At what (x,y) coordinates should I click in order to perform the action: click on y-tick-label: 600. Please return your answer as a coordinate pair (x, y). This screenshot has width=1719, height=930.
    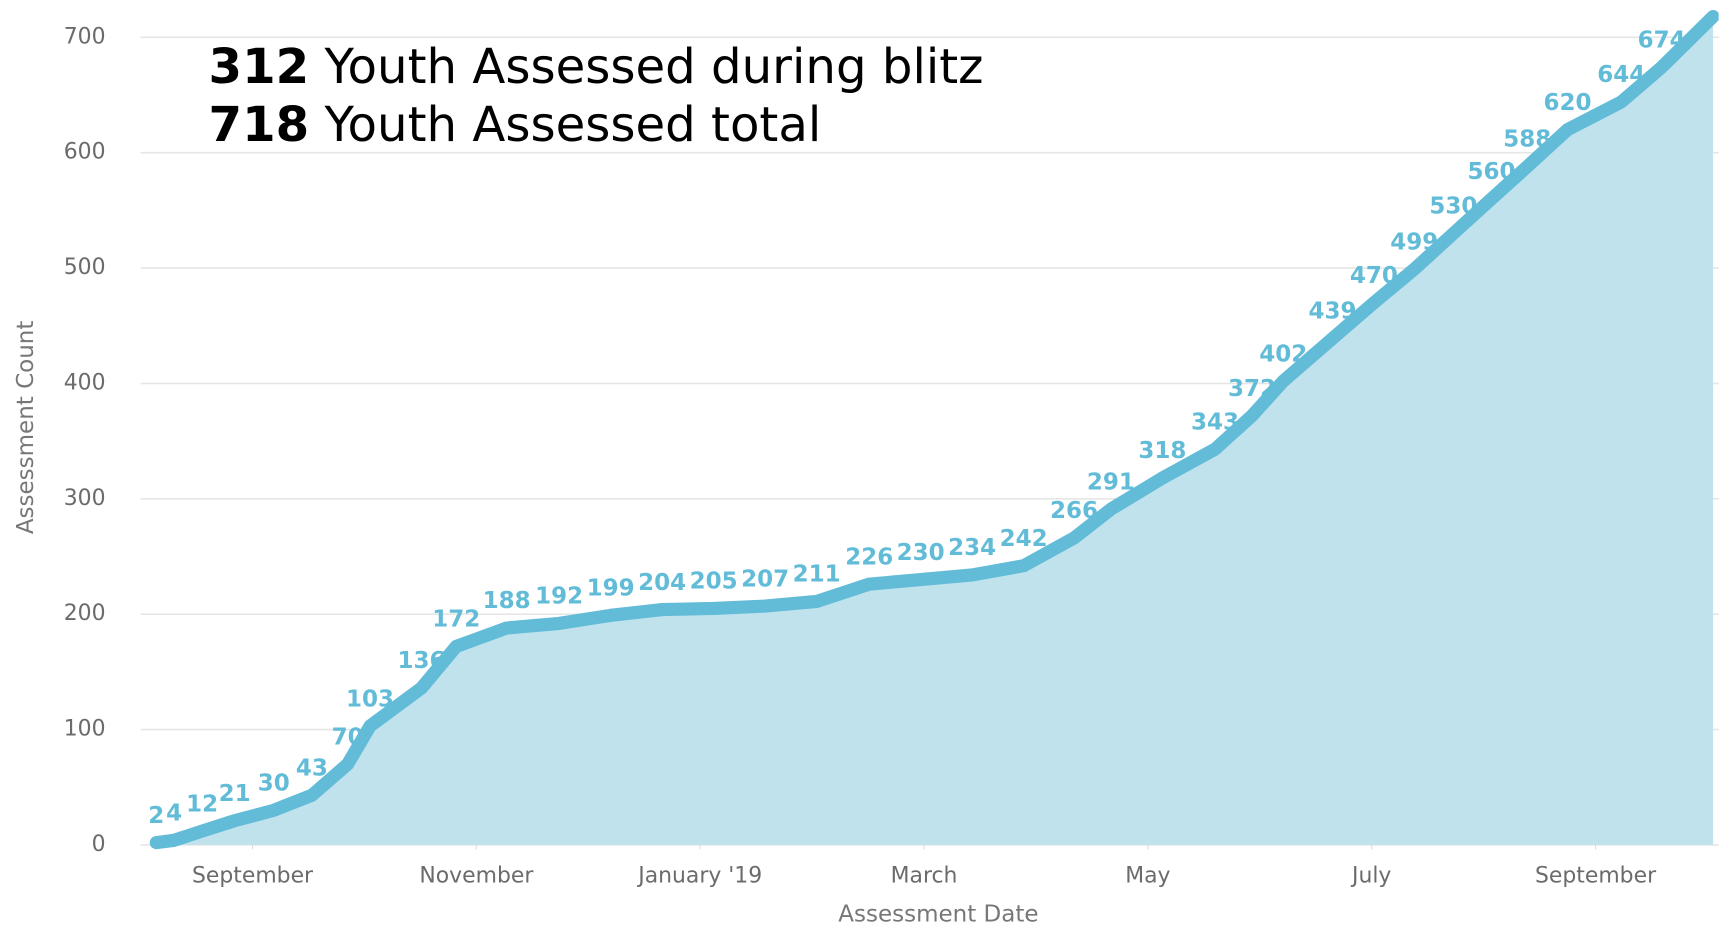
    Looking at the image, I should click on (85, 152).